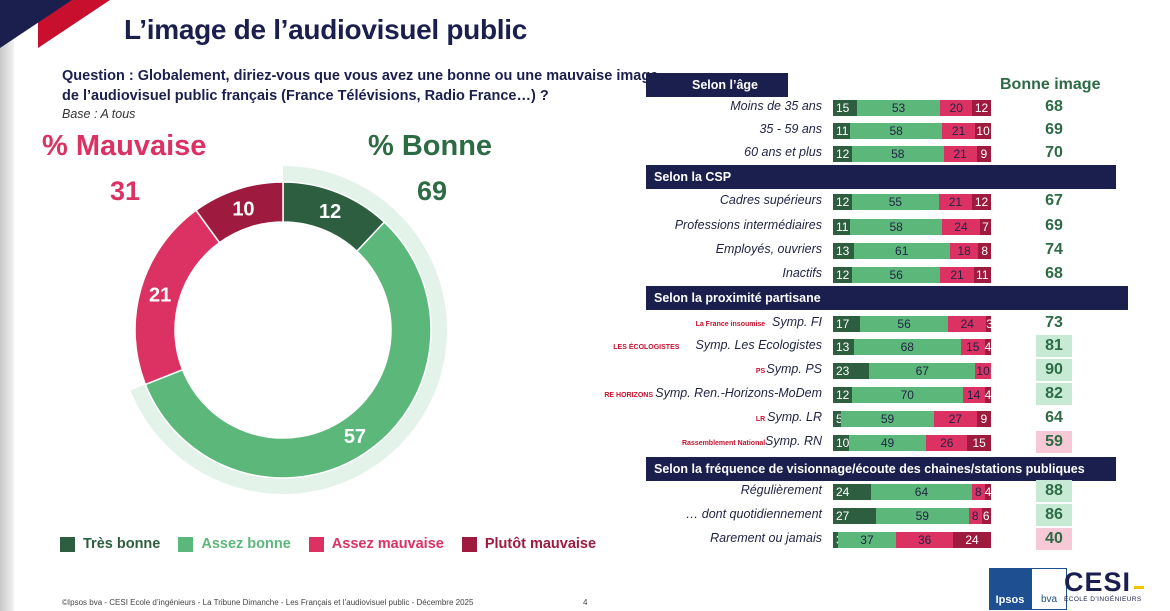 The width and height of the screenshot is (1170, 611). What do you see at coordinates (898, 108) in the screenshot?
I see `bar-segment-ab: 53` at bounding box center [898, 108].